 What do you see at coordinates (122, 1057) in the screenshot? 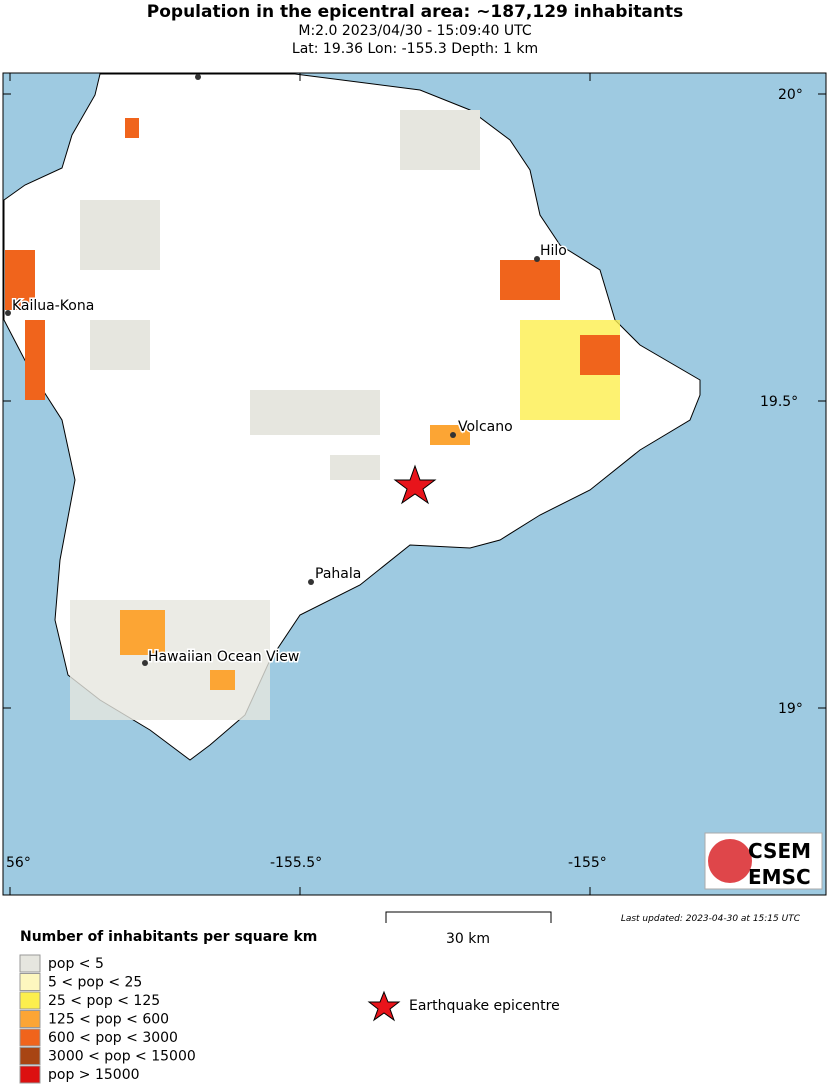
I see `legend-label: 3000 < pop < 15000` at bounding box center [122, 1057].